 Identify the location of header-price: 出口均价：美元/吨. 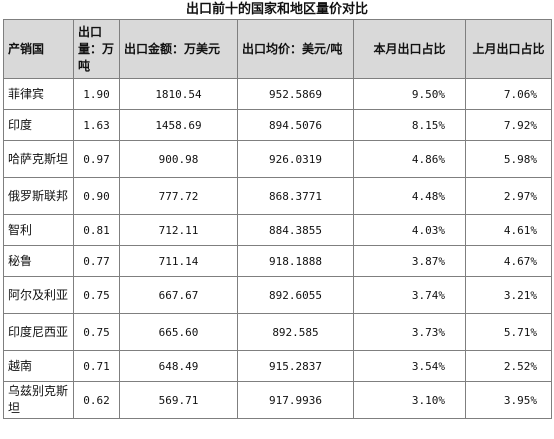
(295, 49).